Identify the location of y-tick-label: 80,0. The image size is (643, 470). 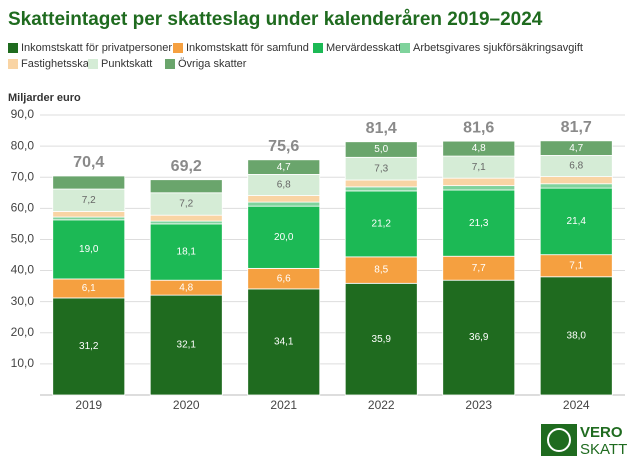
(23, 145).